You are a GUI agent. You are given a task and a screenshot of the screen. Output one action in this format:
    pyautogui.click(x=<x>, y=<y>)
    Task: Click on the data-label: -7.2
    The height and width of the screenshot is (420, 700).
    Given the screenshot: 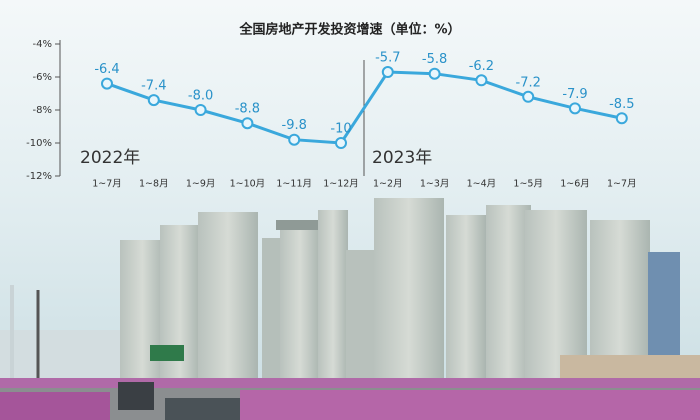 What is the action you would take?
    pyautogui.click(x=528, y=82)
    